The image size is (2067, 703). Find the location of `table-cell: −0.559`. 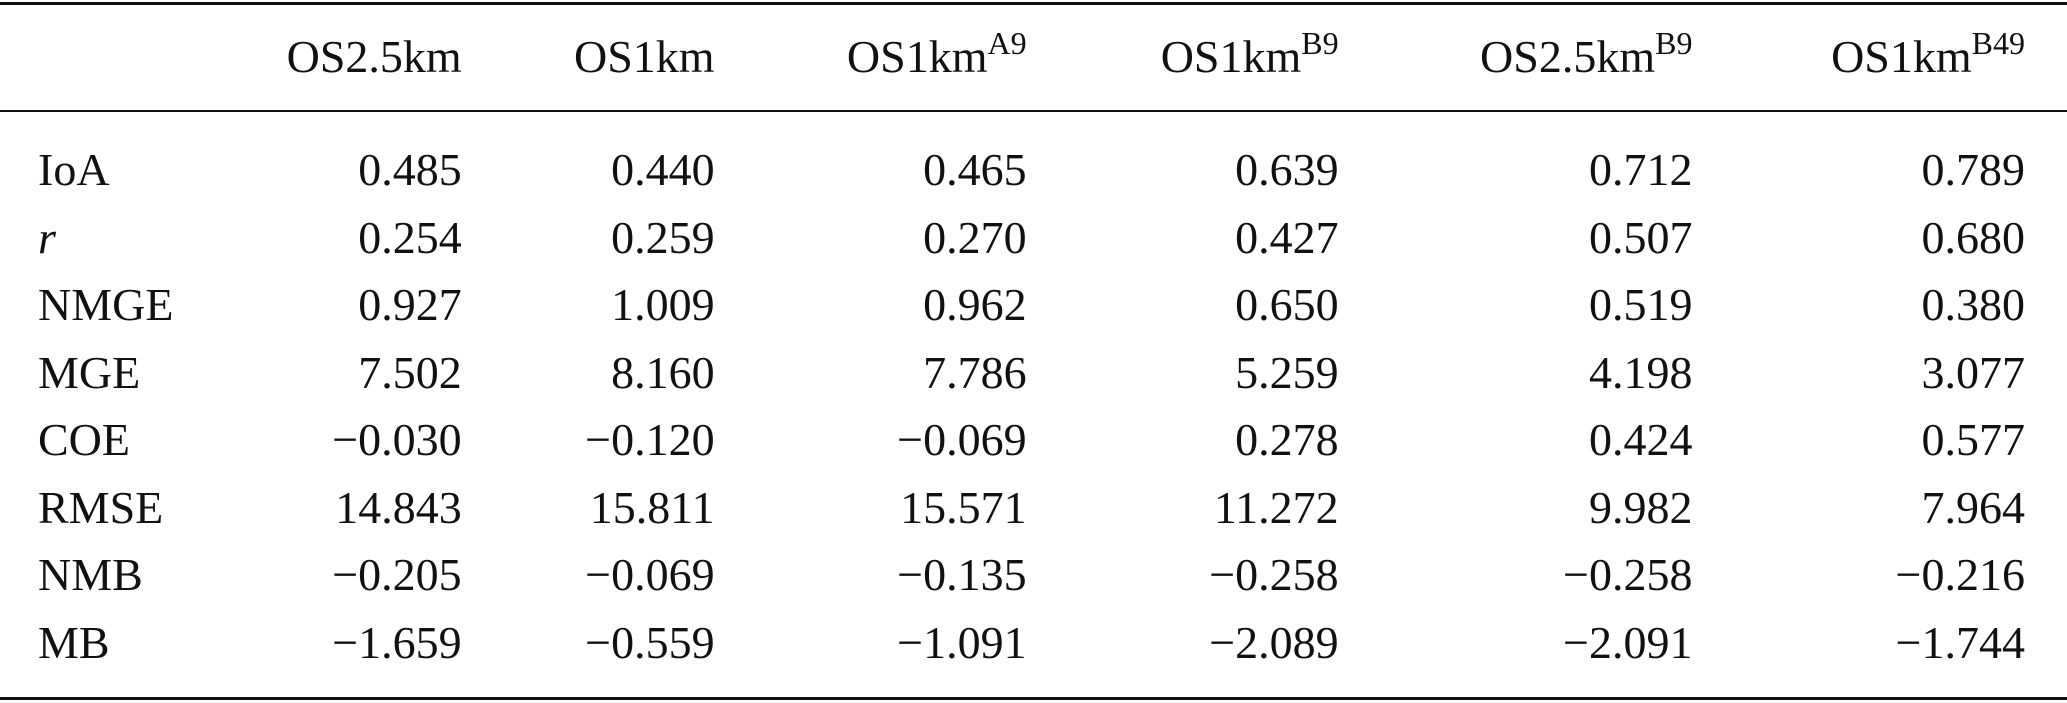

table-cell: −0.559 is located at coordinates (650, 642).